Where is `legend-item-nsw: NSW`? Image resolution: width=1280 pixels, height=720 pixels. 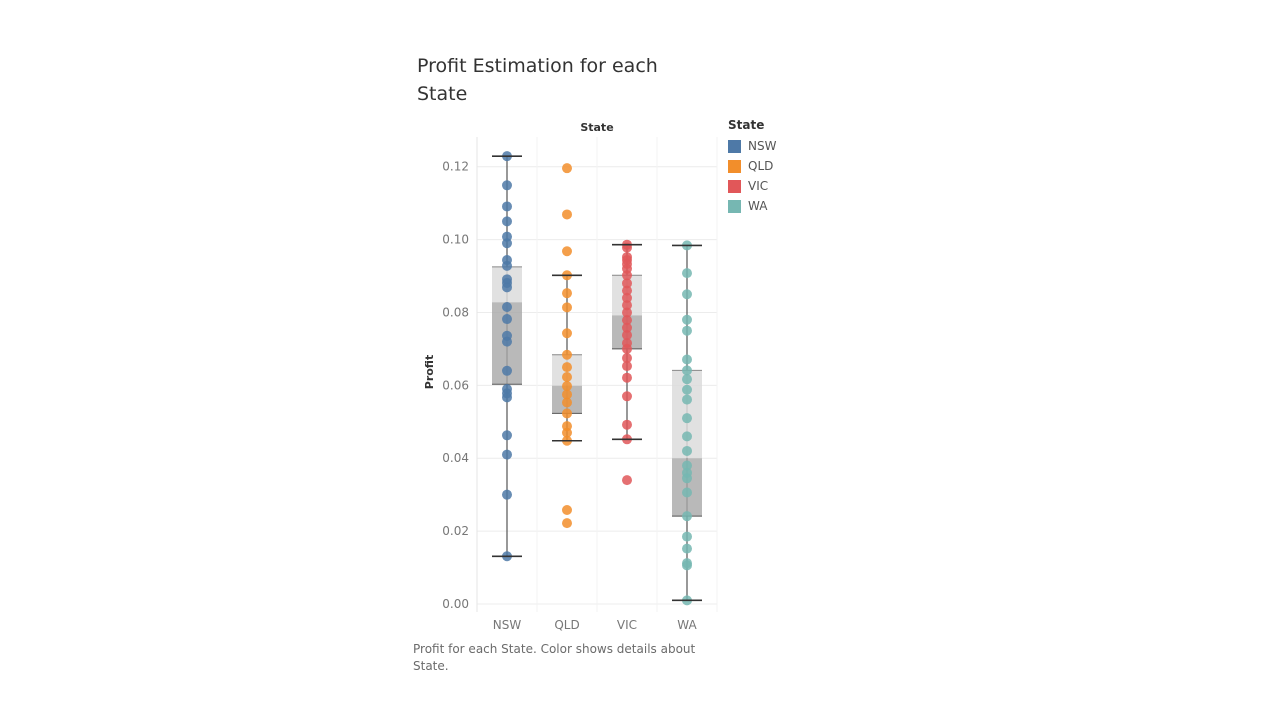
legend-item-nsw: NSW is located at coordinates (752, 146).